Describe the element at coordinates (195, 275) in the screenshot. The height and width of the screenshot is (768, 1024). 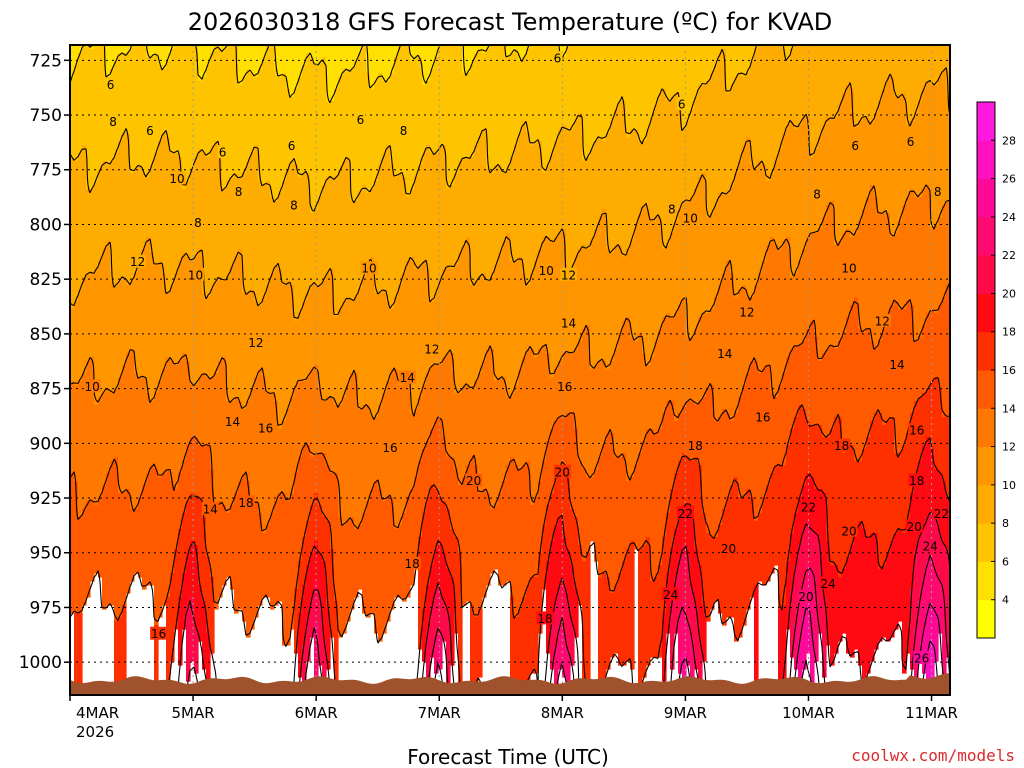
I see `contour-label: 10` at that location.